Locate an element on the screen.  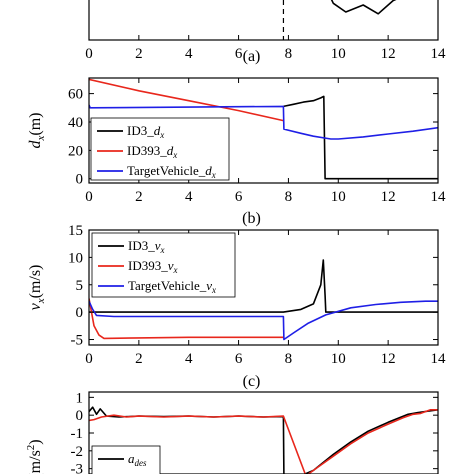
plot-frame is located at coordinates (263, 20).